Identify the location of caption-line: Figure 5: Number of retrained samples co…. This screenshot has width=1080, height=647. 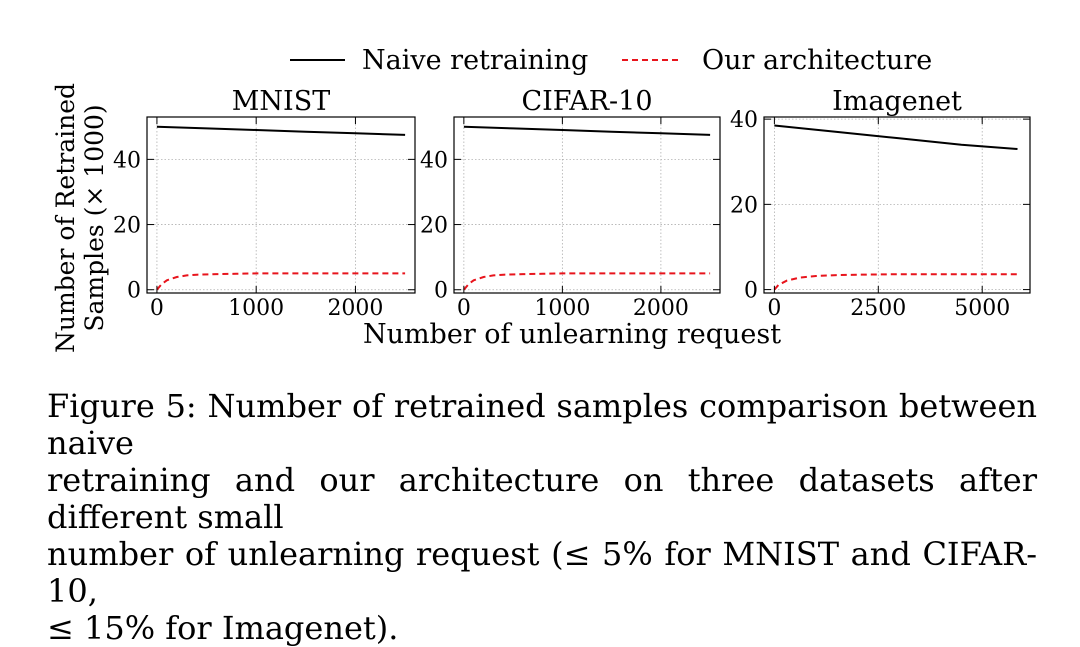
(542, 424).